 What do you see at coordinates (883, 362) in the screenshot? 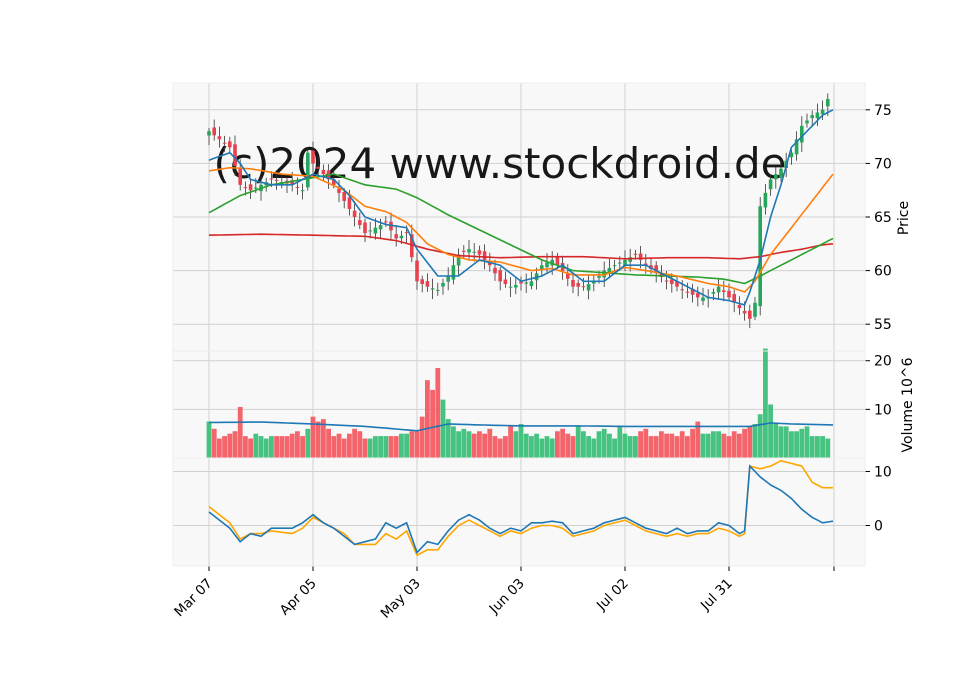
I see `volume-y-tick-label: 20` at bounding box center [883, 362].